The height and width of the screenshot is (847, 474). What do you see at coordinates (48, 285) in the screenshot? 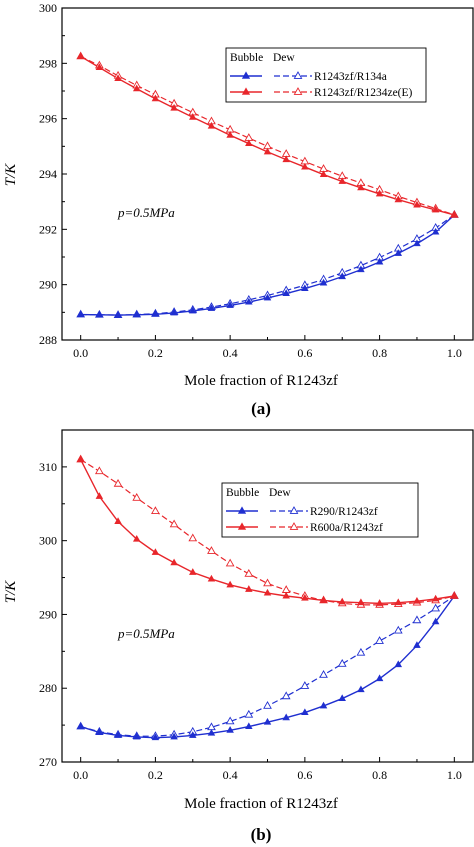
I see `y-tick-label: 290` at bounding box center [48, 285].